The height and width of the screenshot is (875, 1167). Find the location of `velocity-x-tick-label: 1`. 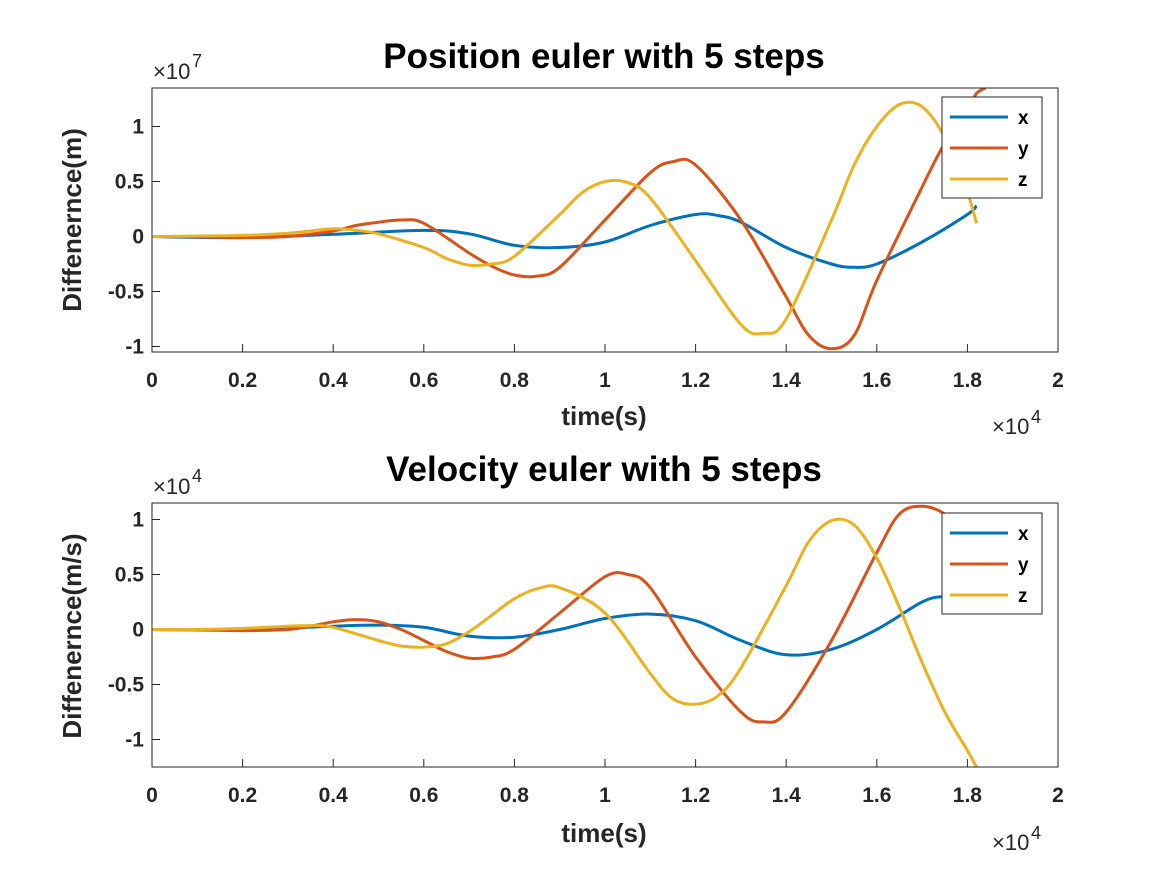

velocity-x-tick-label: 1 is located at coordinates (605, 795).